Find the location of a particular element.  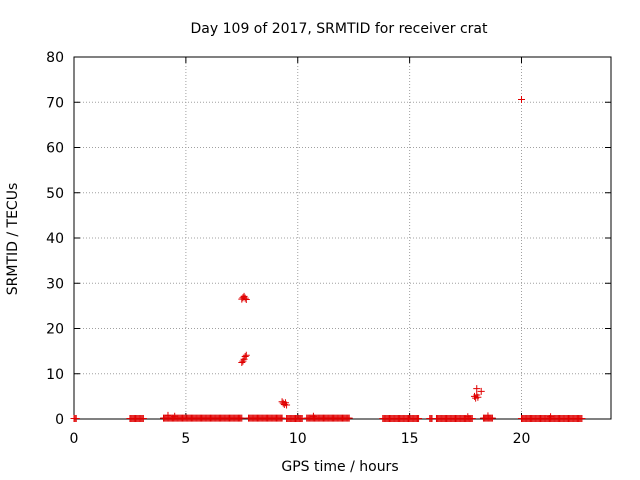

x-tick-label: 20 is located at coordinates (522, 439).